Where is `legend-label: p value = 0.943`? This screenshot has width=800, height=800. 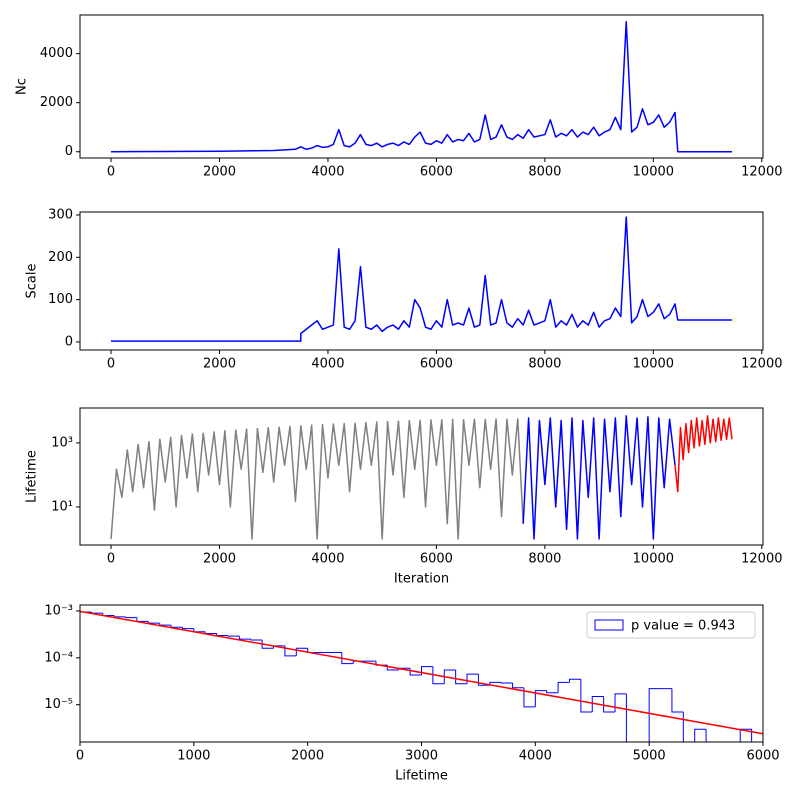
legend-label: p value = 0.943 is located at coordinates (683, 626).